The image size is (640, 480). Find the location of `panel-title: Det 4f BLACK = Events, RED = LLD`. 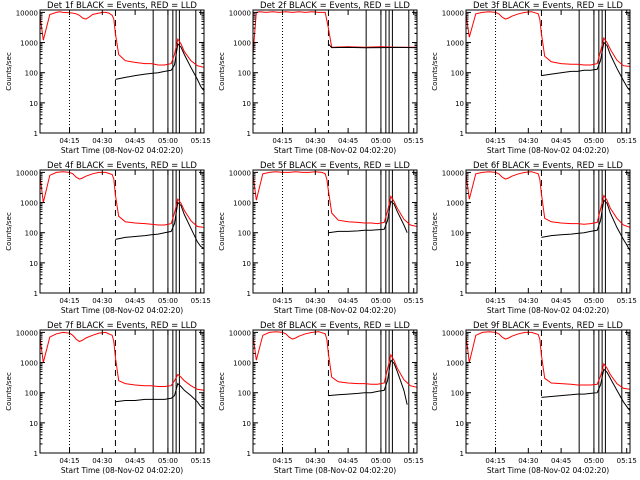

panel-title: Det 4f BLACK = Events, RED = LLD is located at coordinates (122, 166).